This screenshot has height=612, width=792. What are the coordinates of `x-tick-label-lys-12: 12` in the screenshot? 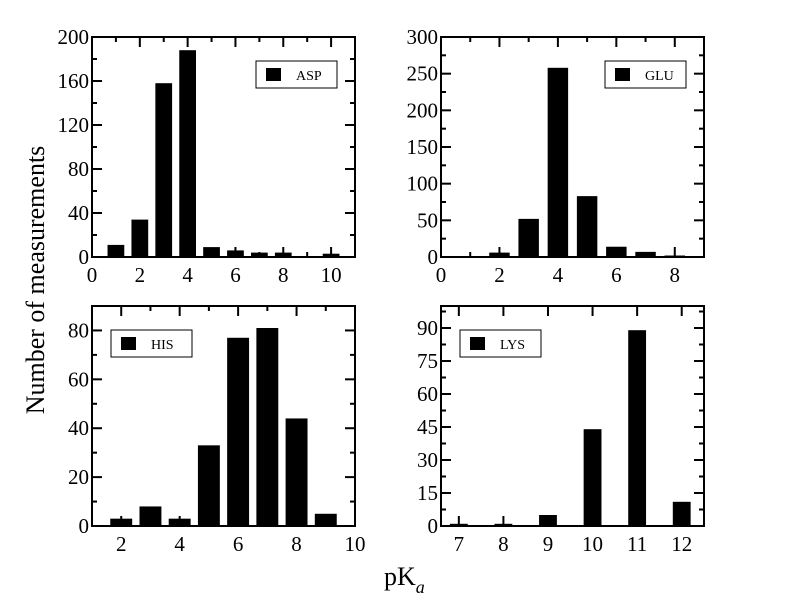 It's located at (681, 544).